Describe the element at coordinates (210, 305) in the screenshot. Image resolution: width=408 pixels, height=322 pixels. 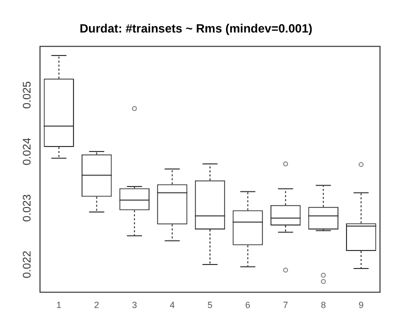
I see `x-tick-label: 5` at that location.